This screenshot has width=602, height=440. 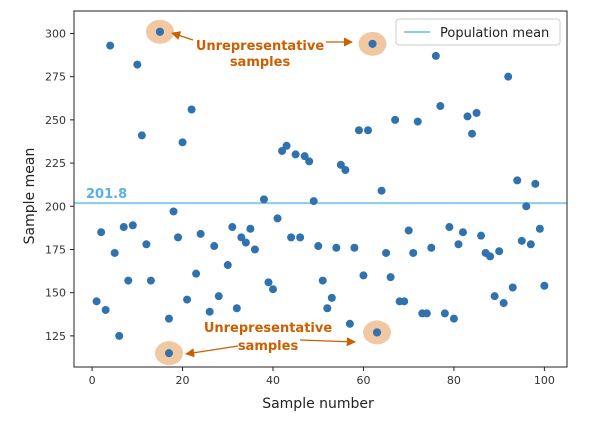 I want to click on x-tick-label: 20, so click(x=183, y=380).